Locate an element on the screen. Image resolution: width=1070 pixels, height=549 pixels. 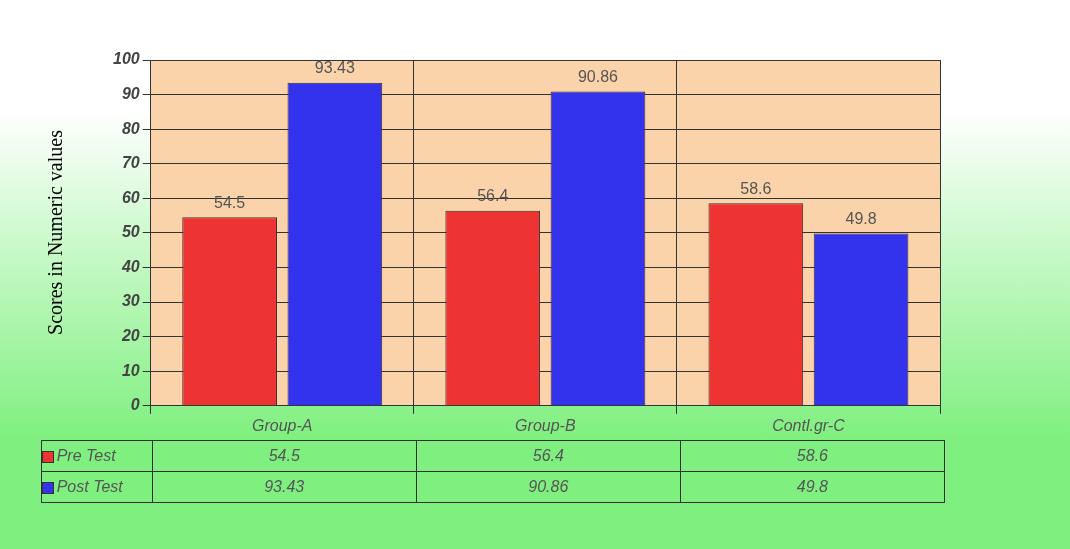
data-label: 90.86 is located at coordinates (548, 487).